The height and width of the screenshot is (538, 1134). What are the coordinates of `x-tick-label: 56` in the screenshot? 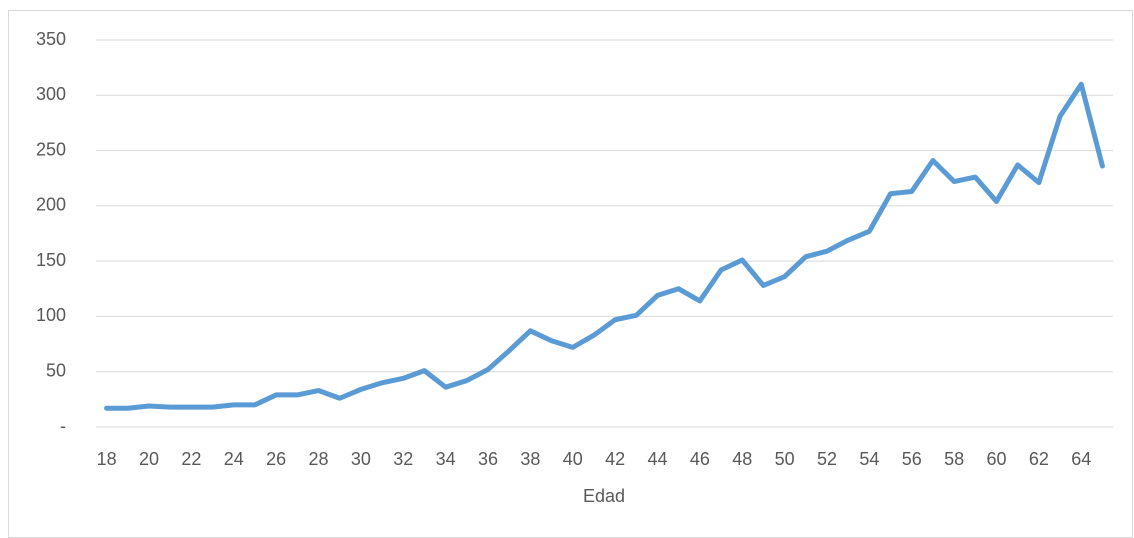 It's located at (912, 459).